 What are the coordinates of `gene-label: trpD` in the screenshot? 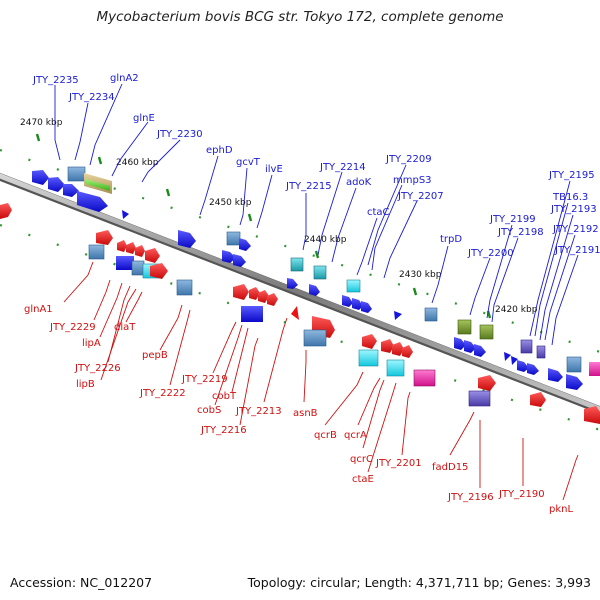 It's located at (451, 239).